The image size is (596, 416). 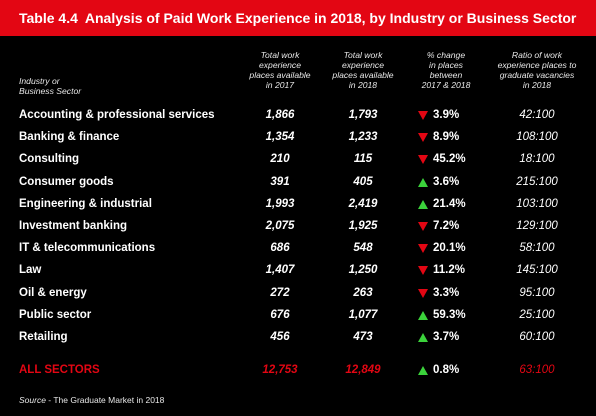 I want to click on percent-change-value: 3.6%, so click(x=446, y=182).